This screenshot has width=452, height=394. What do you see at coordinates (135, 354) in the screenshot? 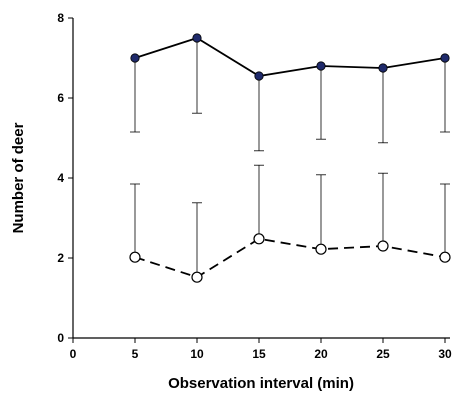
I see `x-tick-label: 5` at bounding box center [135, 354].